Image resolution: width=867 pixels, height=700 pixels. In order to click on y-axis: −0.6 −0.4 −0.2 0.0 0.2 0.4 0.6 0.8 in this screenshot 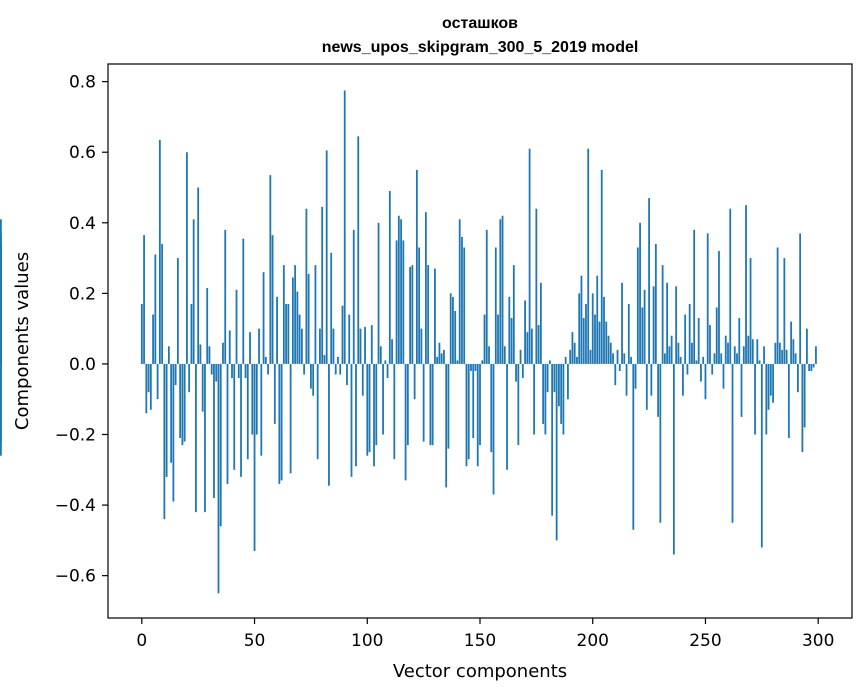, I will do `click(81, 330)`.